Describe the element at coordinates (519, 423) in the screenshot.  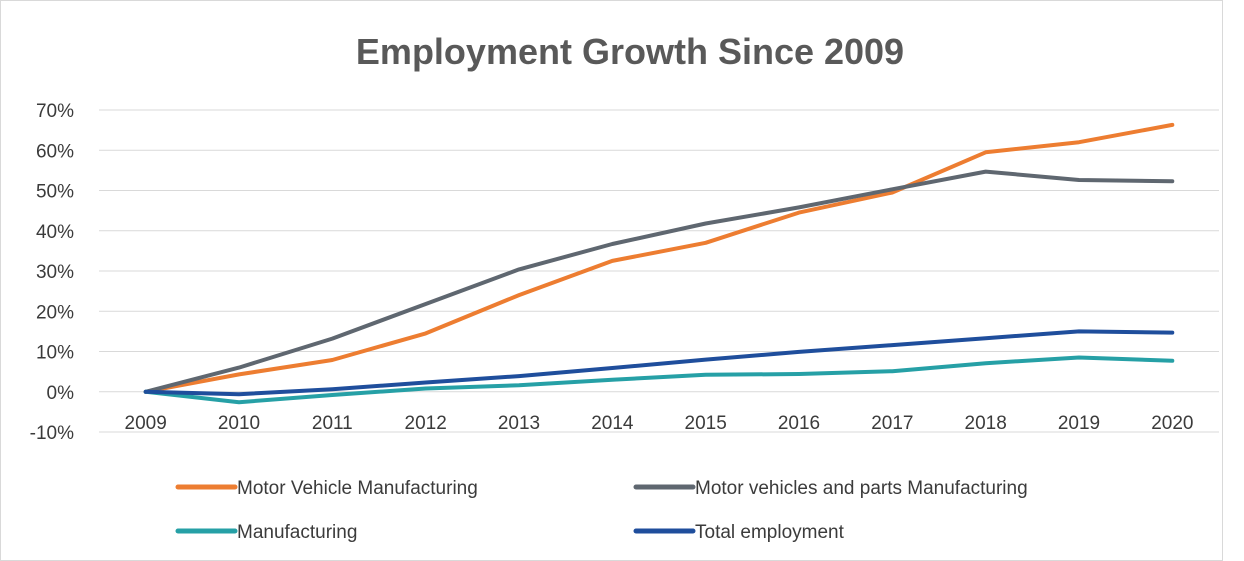
I see `x-tick-label: 2013` at that location.